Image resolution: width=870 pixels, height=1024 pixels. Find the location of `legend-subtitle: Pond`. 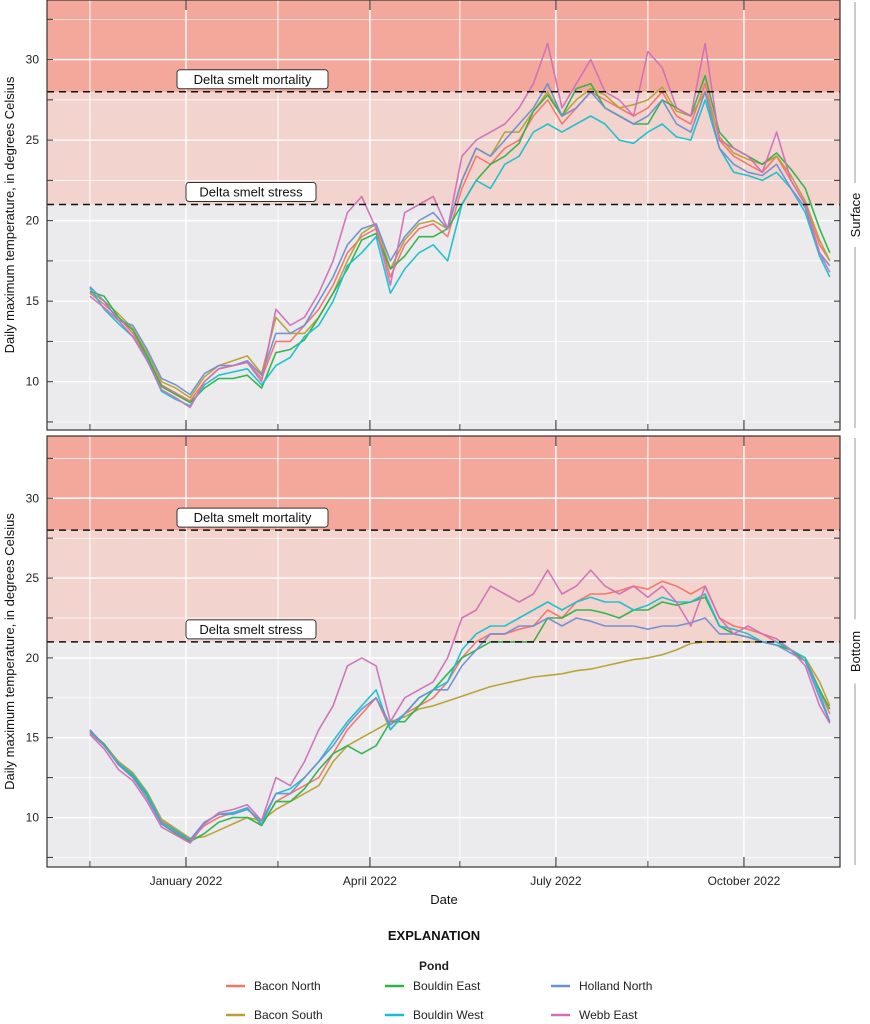

legend-subtitle: Pond is located at coordinates (434, 966).